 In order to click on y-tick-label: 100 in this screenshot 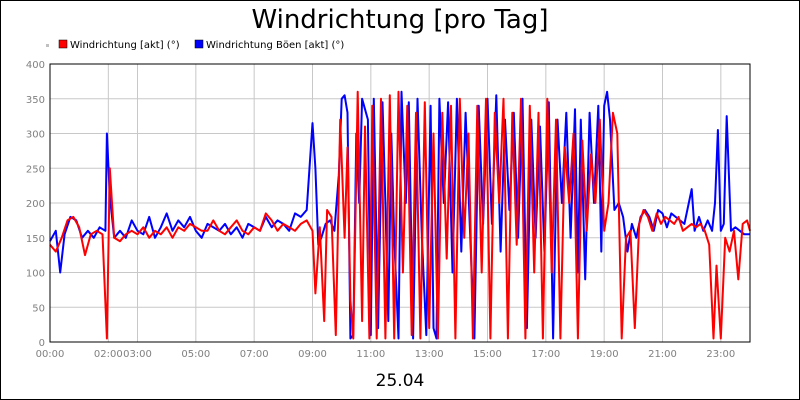, I will do `click(35, 274)`.